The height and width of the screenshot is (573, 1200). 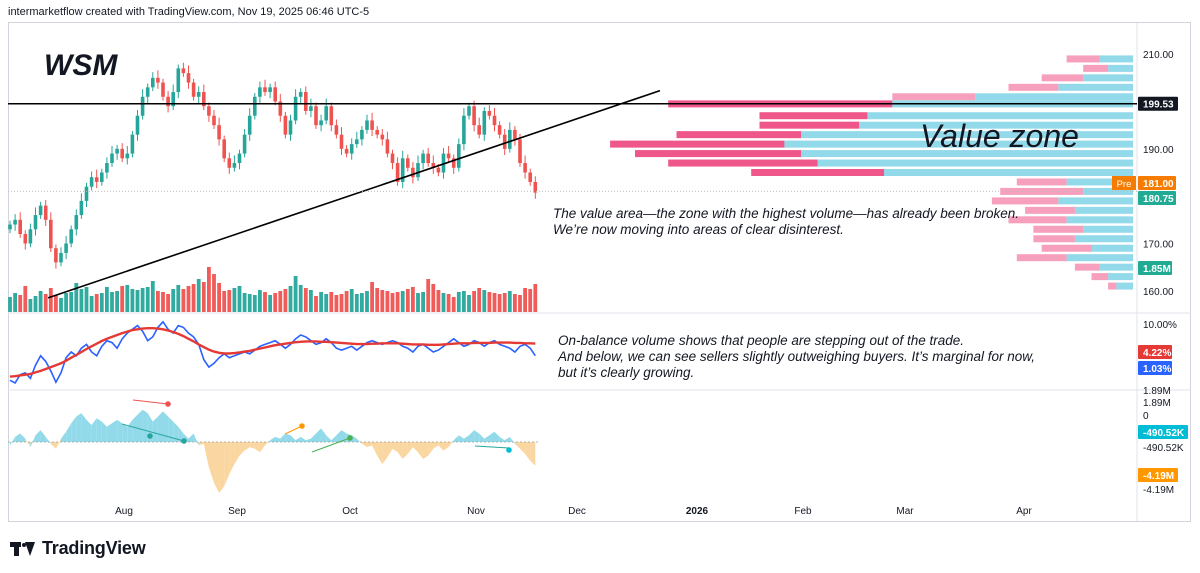 I want to click on x-axis-tick-label: Apr, so click(x=1024, y=511).